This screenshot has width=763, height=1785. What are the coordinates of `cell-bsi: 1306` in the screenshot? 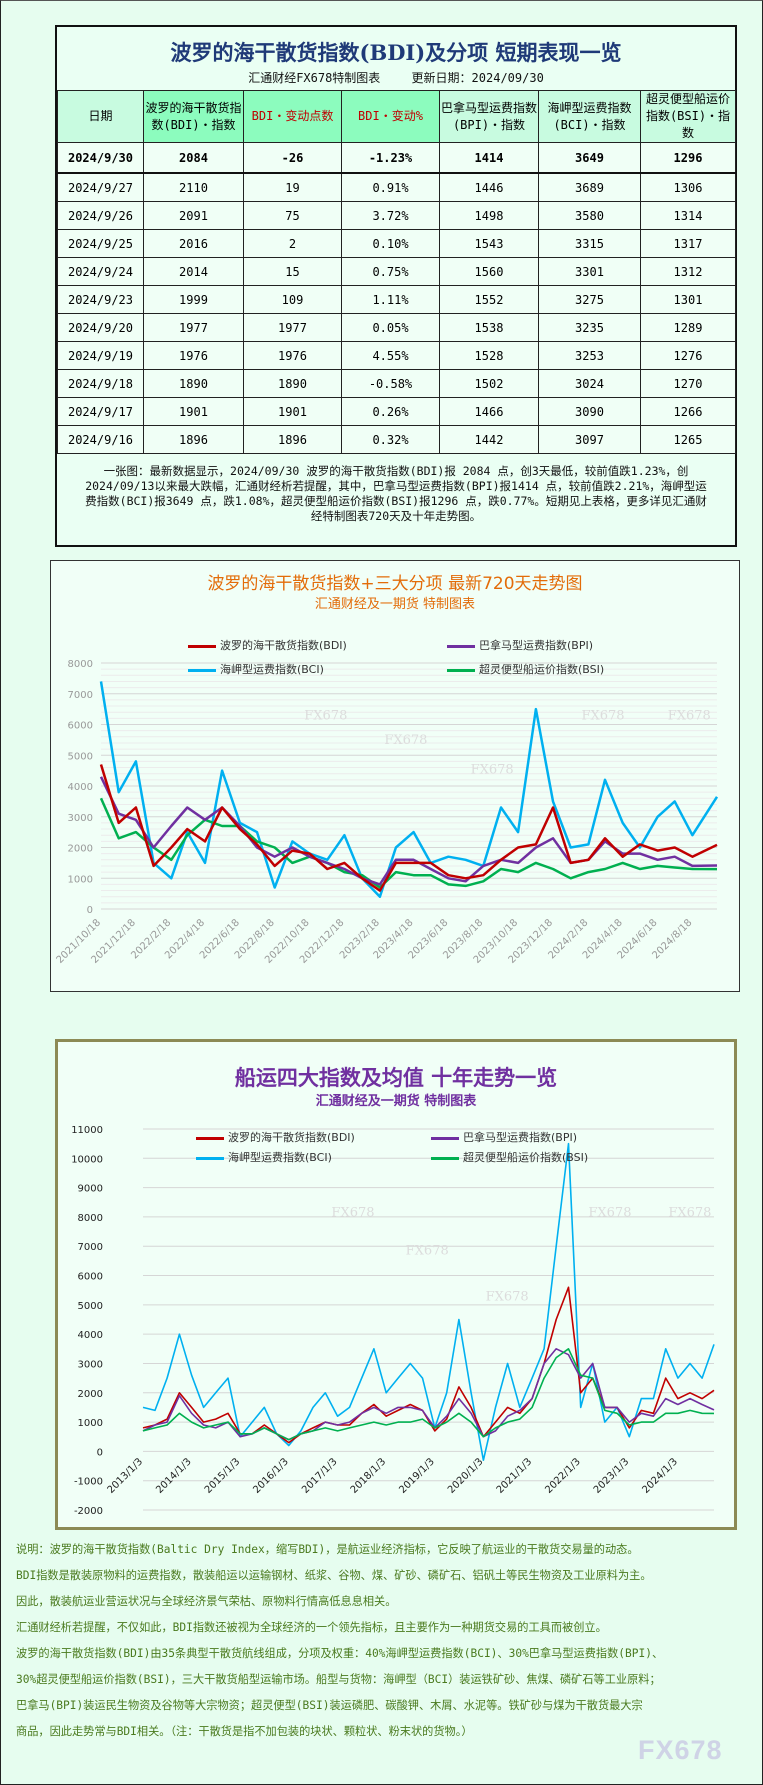 It's located at (688, 187).